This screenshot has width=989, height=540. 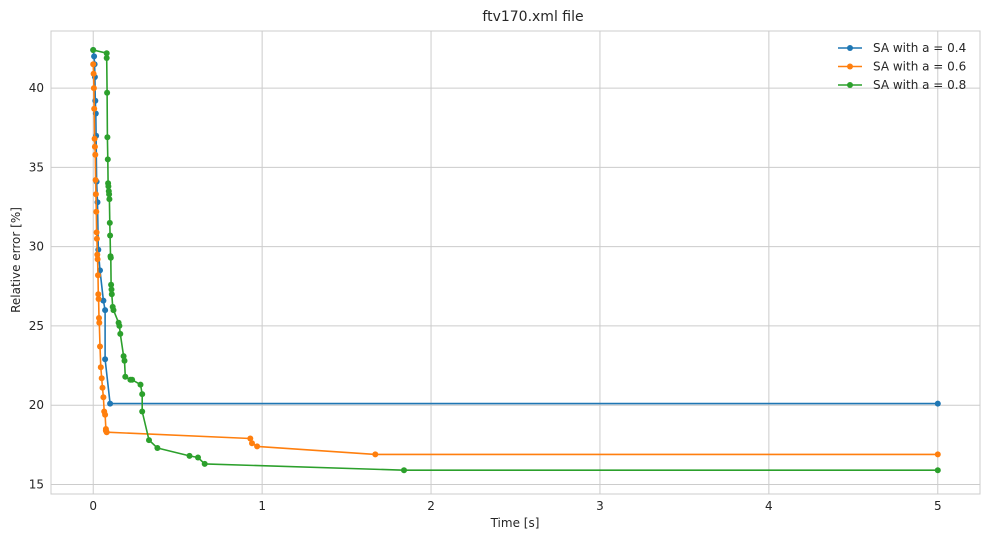 I want to click on x-tick-labels: 0 1 2 3 4 5, so click(x=515, y=506).